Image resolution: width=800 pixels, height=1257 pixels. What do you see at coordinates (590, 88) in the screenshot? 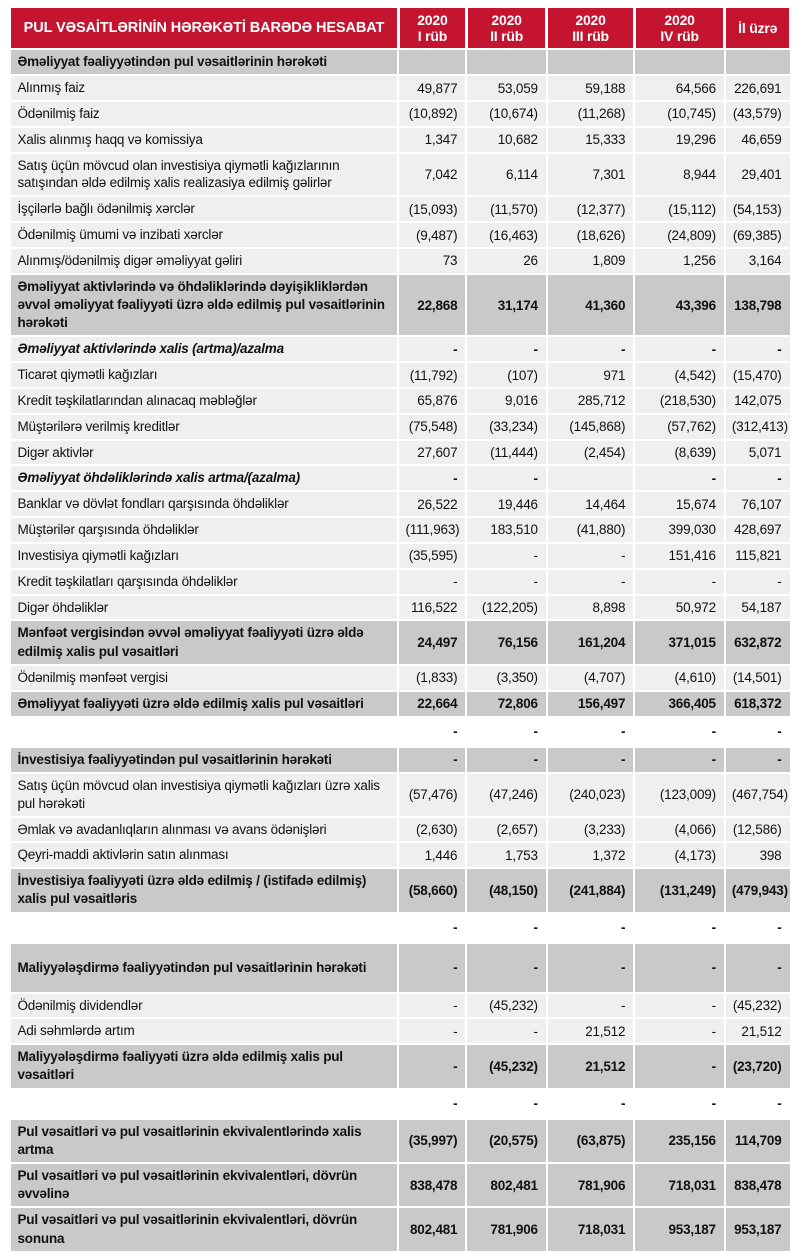
I see `value-cell: 59,188` at bounding box center [590, 88].